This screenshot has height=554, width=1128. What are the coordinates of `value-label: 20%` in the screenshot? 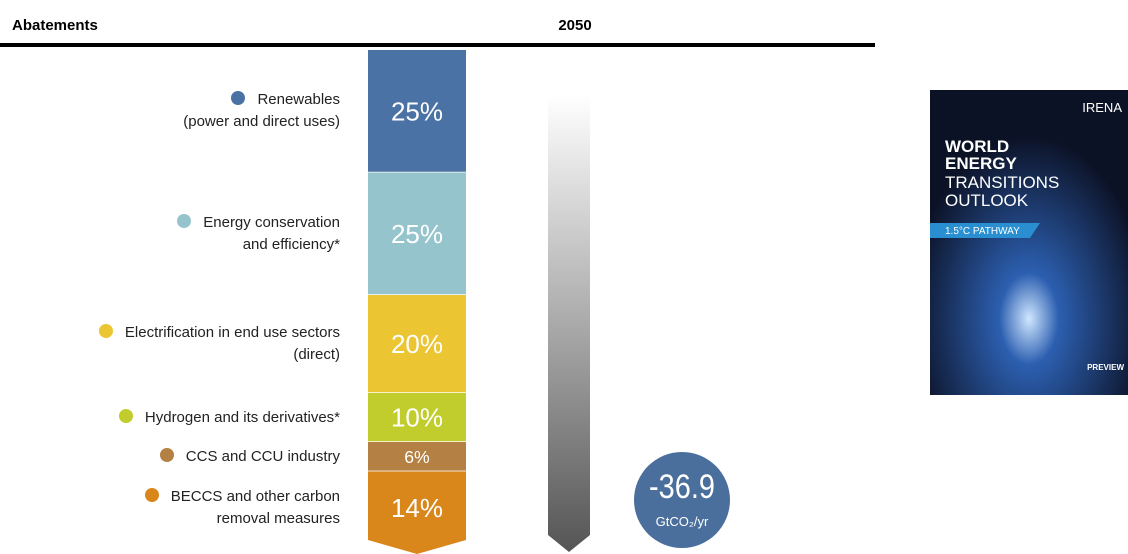 It's located at (417, 344).